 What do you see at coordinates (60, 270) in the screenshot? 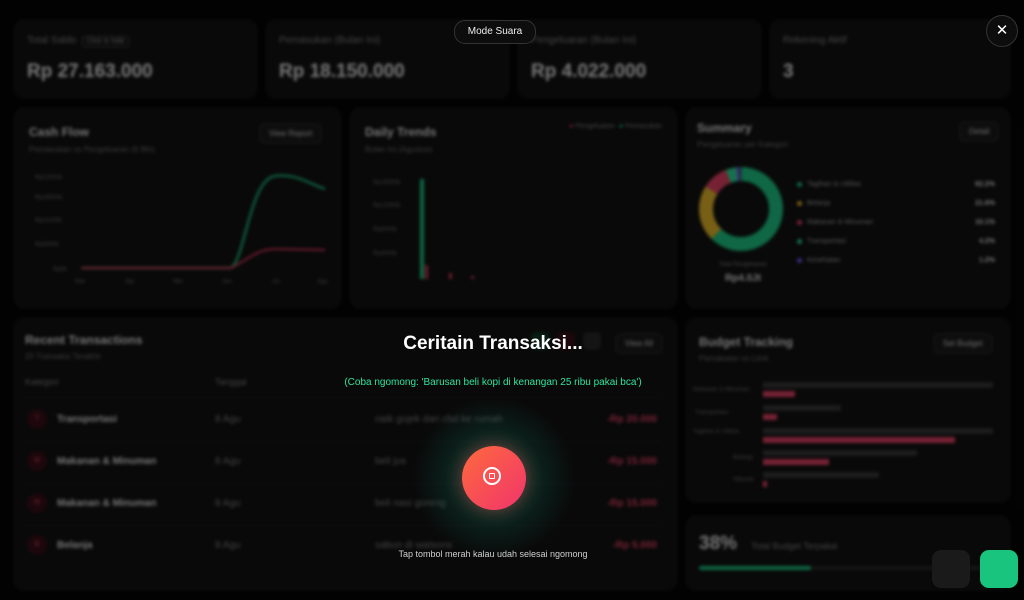
I see `y-tick: Rp0k` at bounding box center [60, 270].